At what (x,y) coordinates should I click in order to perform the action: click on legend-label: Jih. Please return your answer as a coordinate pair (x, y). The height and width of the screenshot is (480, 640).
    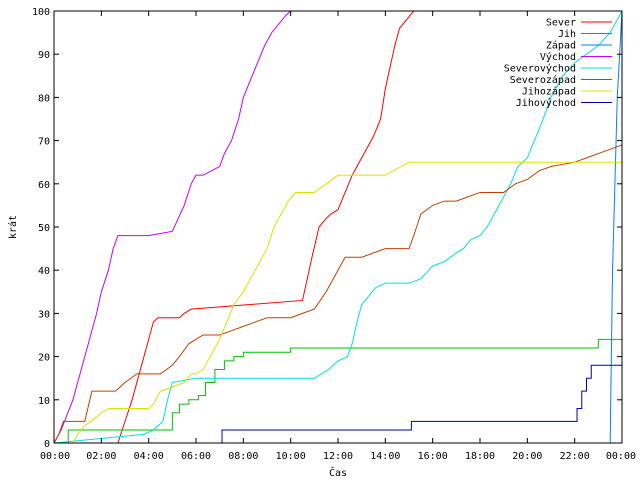
    Looking at the image, I should click on (567, 34).